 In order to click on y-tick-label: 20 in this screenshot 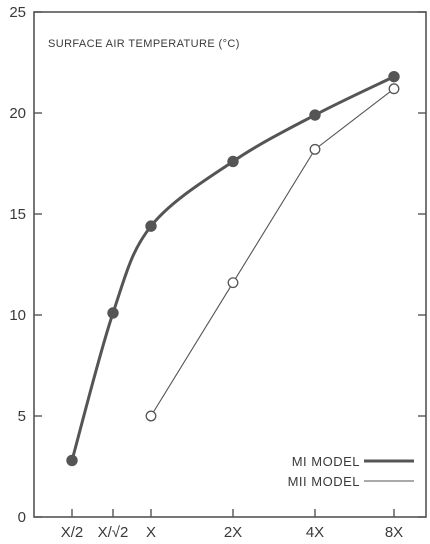, I will do `click(17, 113)`.